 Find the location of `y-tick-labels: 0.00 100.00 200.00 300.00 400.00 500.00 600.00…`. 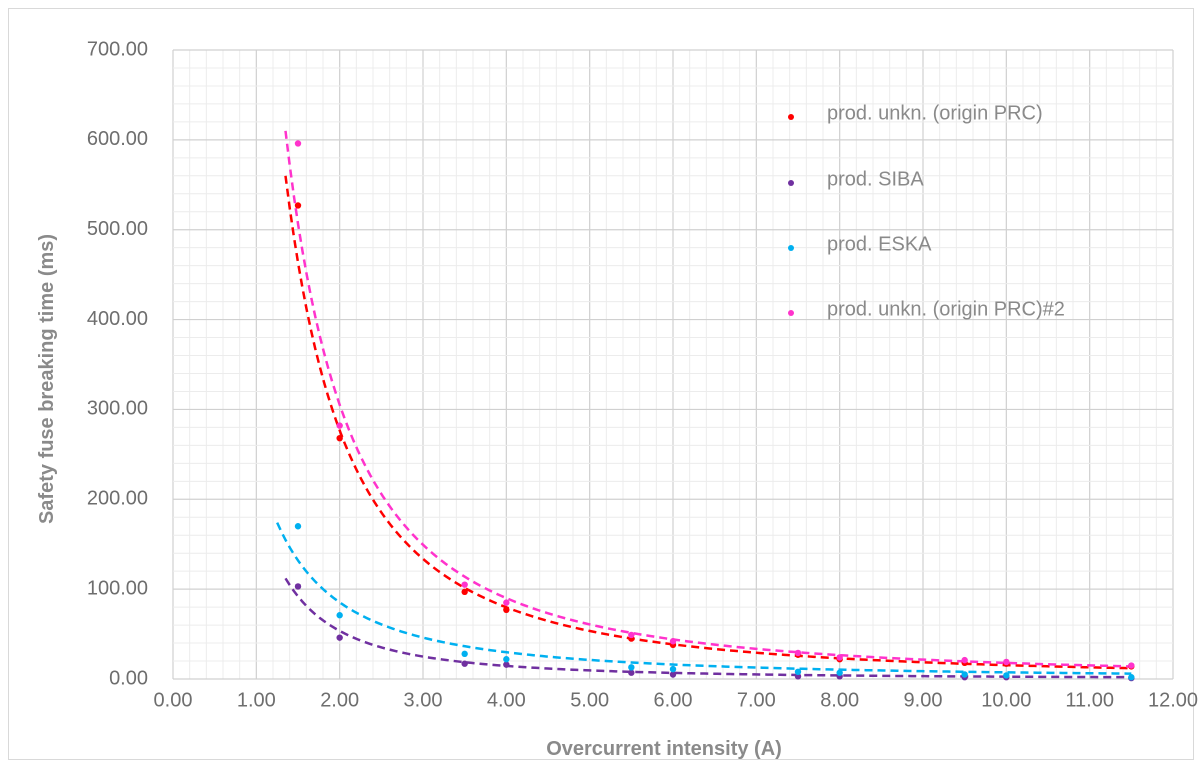

y-tick-labels: 0.00 100.00 200.00 300.00 400.00 500.00 600.00… is located at coordinates (117, 363).